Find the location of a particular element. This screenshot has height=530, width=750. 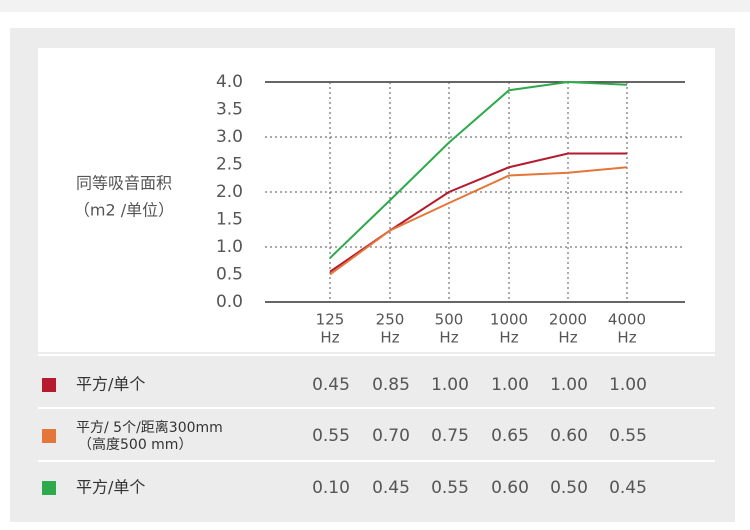

y-tick-label: 0.0 is located at coordinates (229, 302).